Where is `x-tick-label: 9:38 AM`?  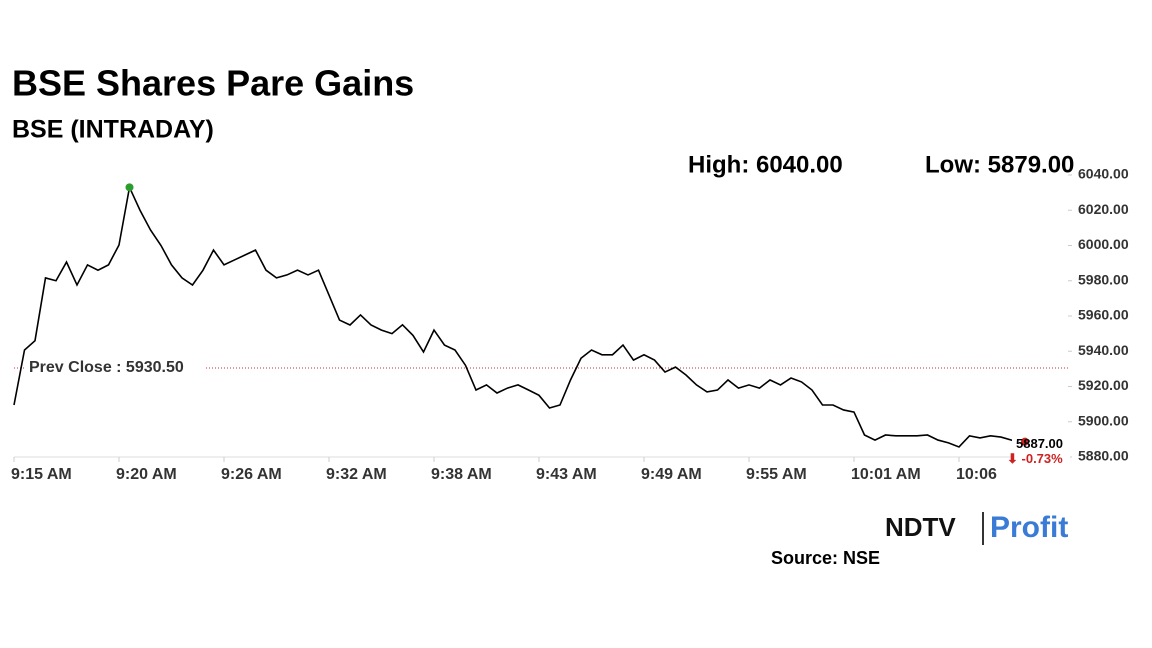 x-tick-label: 9:38 AM is located at coordinates (461, 474).